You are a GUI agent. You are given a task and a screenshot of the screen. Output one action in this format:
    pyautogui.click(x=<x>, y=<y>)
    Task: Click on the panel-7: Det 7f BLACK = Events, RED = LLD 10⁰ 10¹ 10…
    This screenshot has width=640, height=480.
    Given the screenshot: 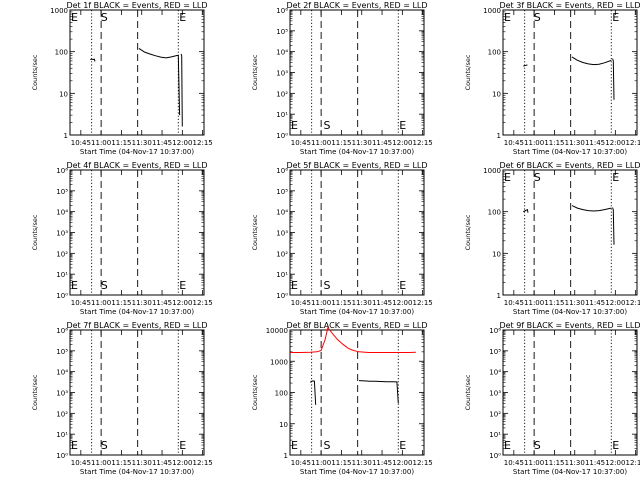 What is the action you would take?
    pyautogui.click(x=122, y=398)
    